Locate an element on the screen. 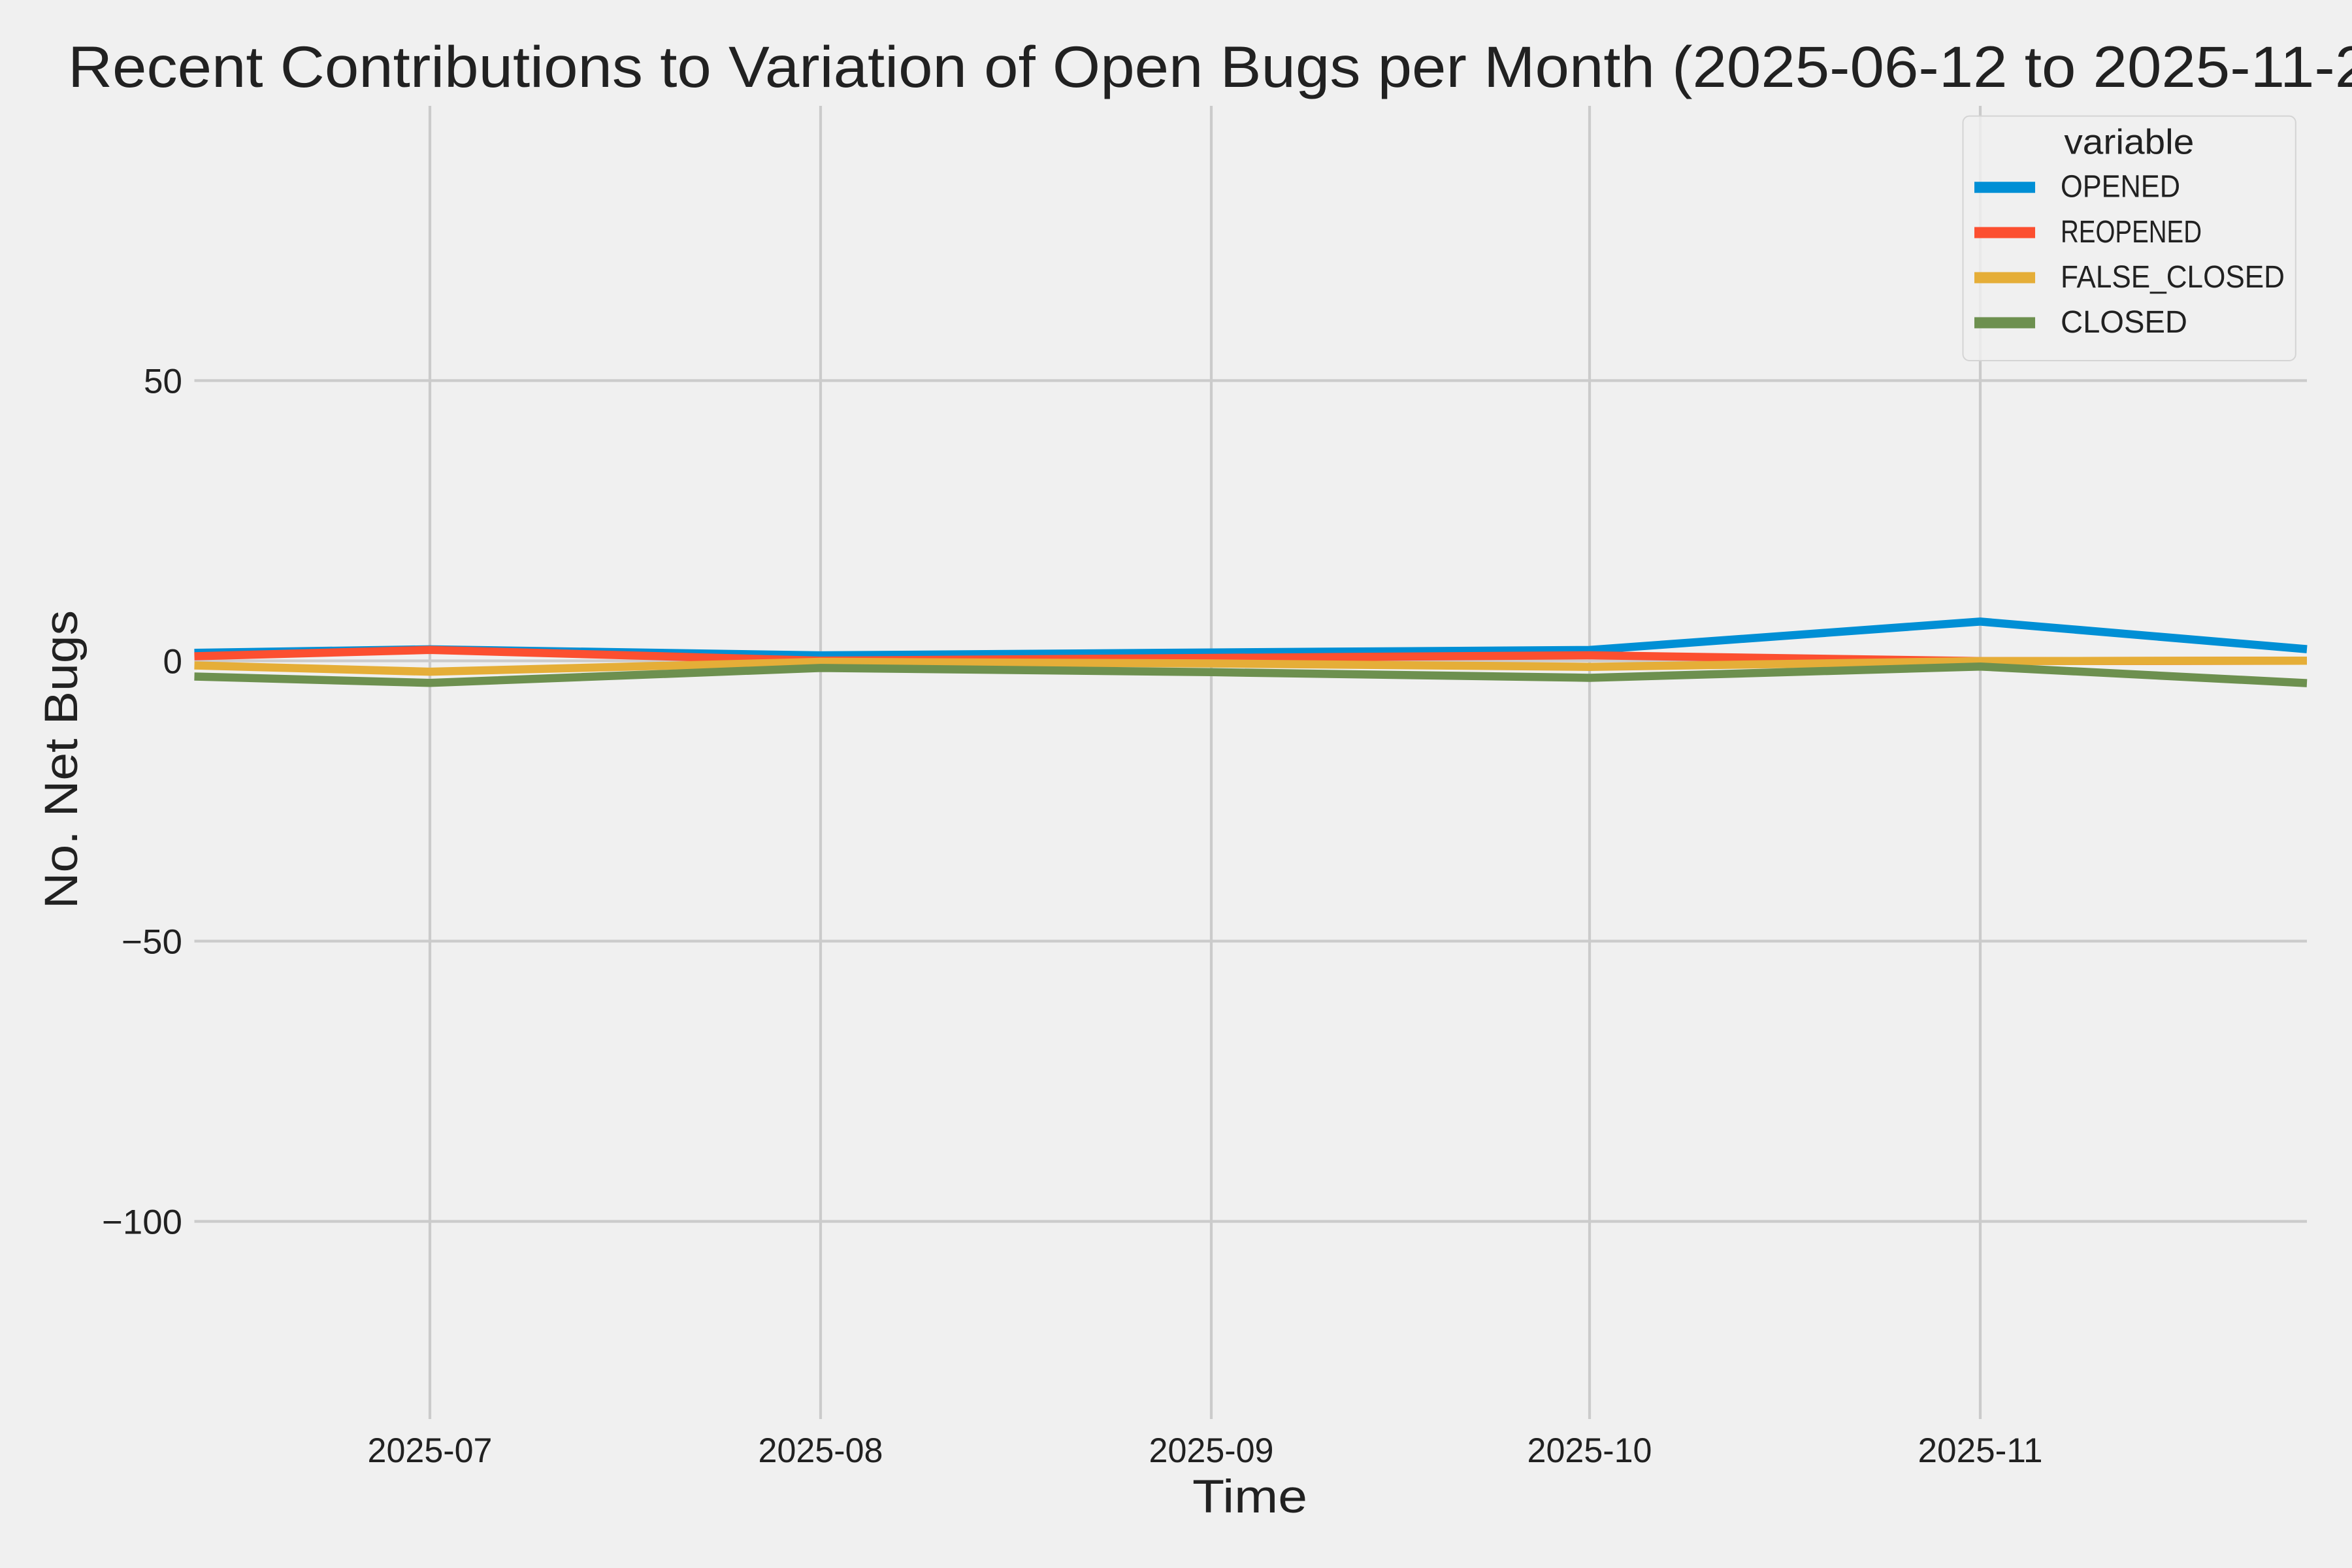 The image size is (2352, 1568). svg-text: CLOSED is located at coordinates (2124, 322).